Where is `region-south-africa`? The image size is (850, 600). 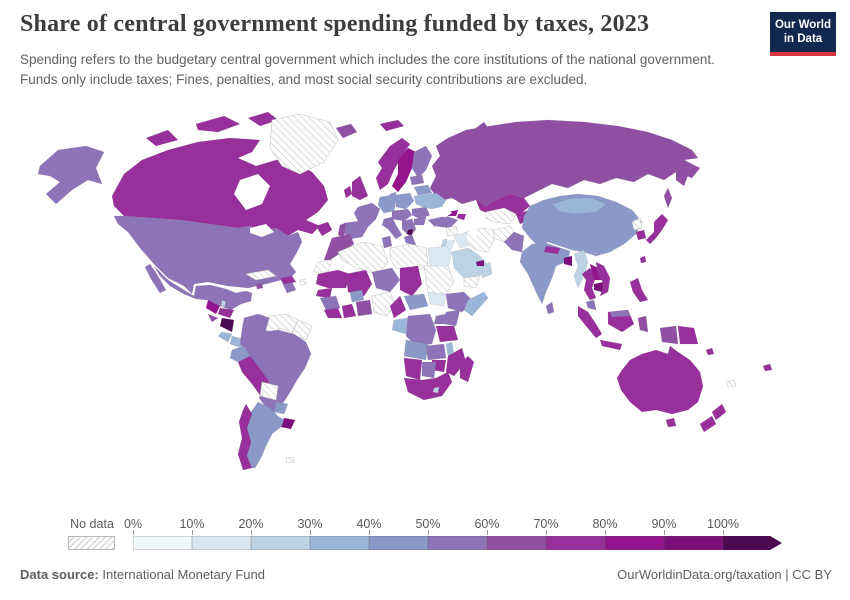
region-south-africa is located at coordinates (428, 386).